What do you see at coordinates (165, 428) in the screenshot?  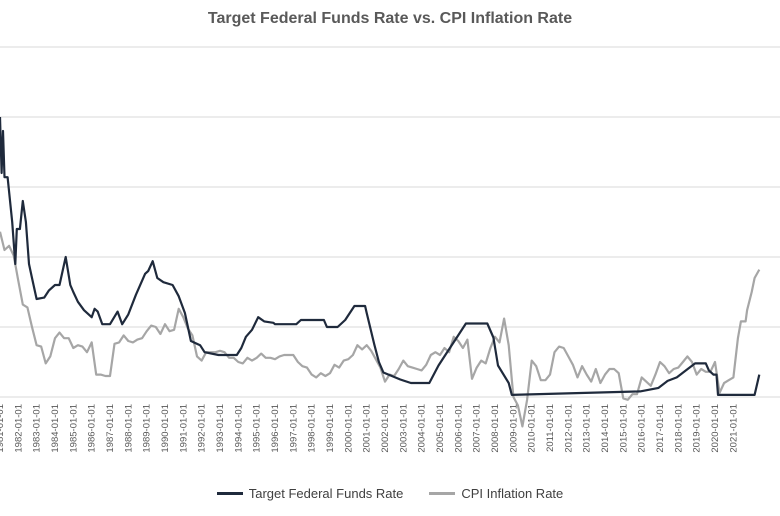 I see `x-tick-label: 1990-01-01` at bounding box center [165, 428].